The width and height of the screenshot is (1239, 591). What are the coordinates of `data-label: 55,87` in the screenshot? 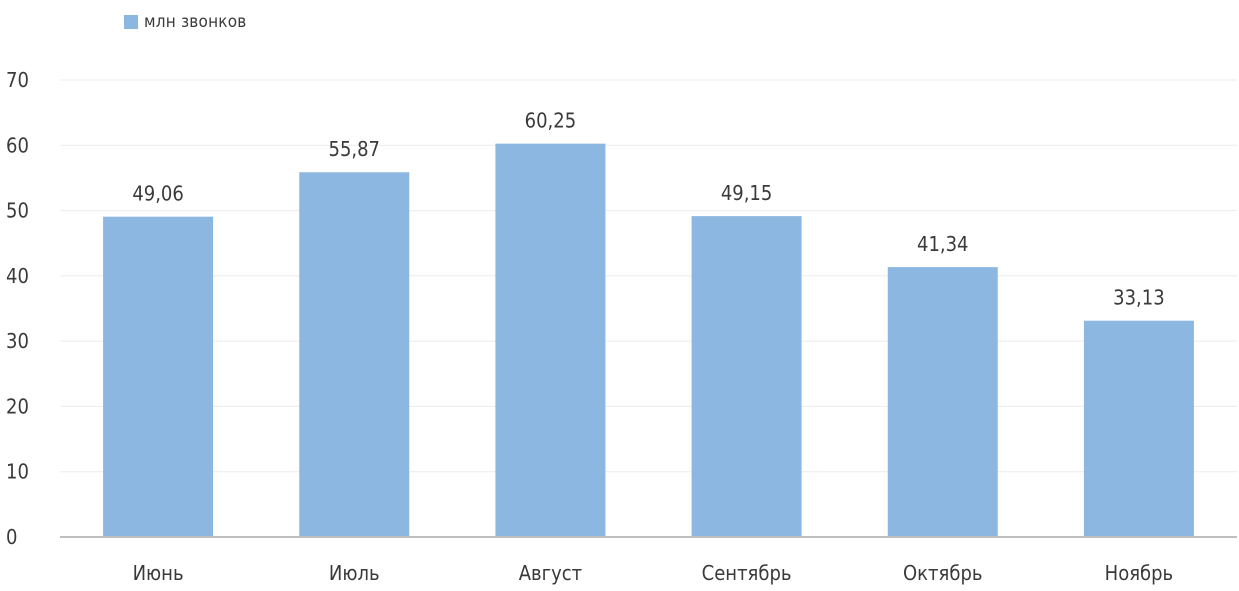 It's located at (355, 149).